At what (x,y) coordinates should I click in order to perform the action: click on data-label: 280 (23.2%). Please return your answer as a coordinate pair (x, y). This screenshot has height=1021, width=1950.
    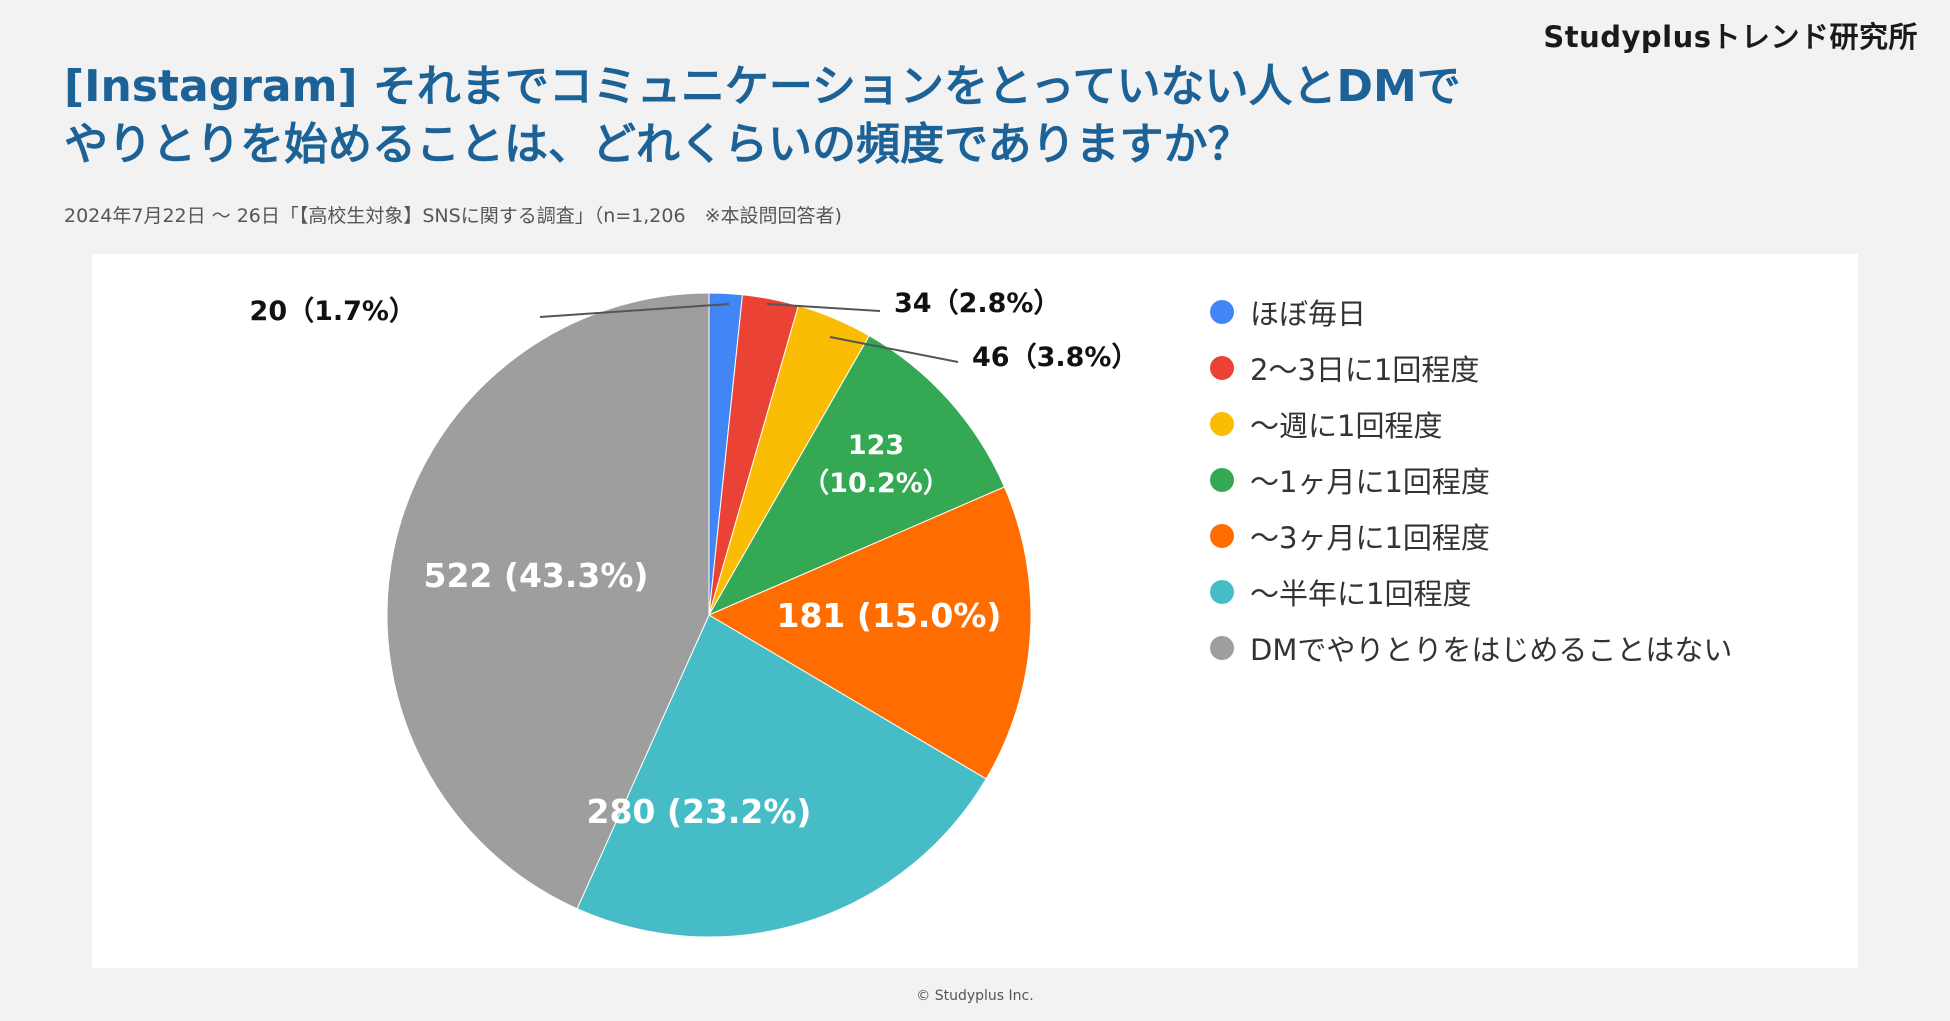
    Looking at the image, I should click on (698, 811).